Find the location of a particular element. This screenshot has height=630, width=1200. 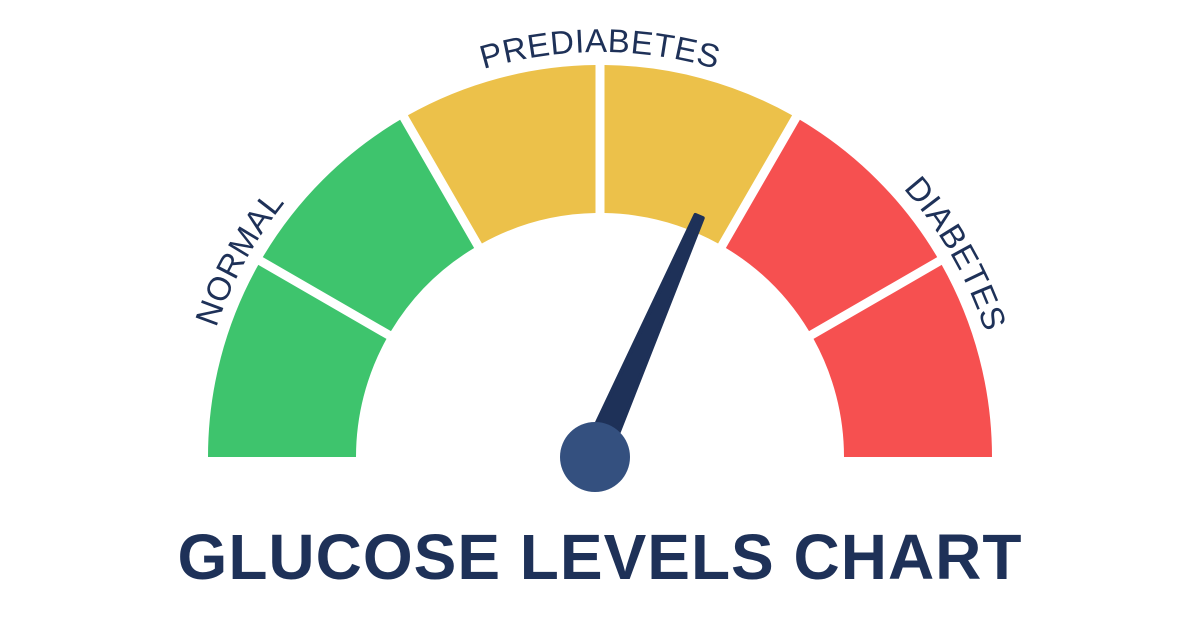

needle-hub is located at coordinates (595, 457).